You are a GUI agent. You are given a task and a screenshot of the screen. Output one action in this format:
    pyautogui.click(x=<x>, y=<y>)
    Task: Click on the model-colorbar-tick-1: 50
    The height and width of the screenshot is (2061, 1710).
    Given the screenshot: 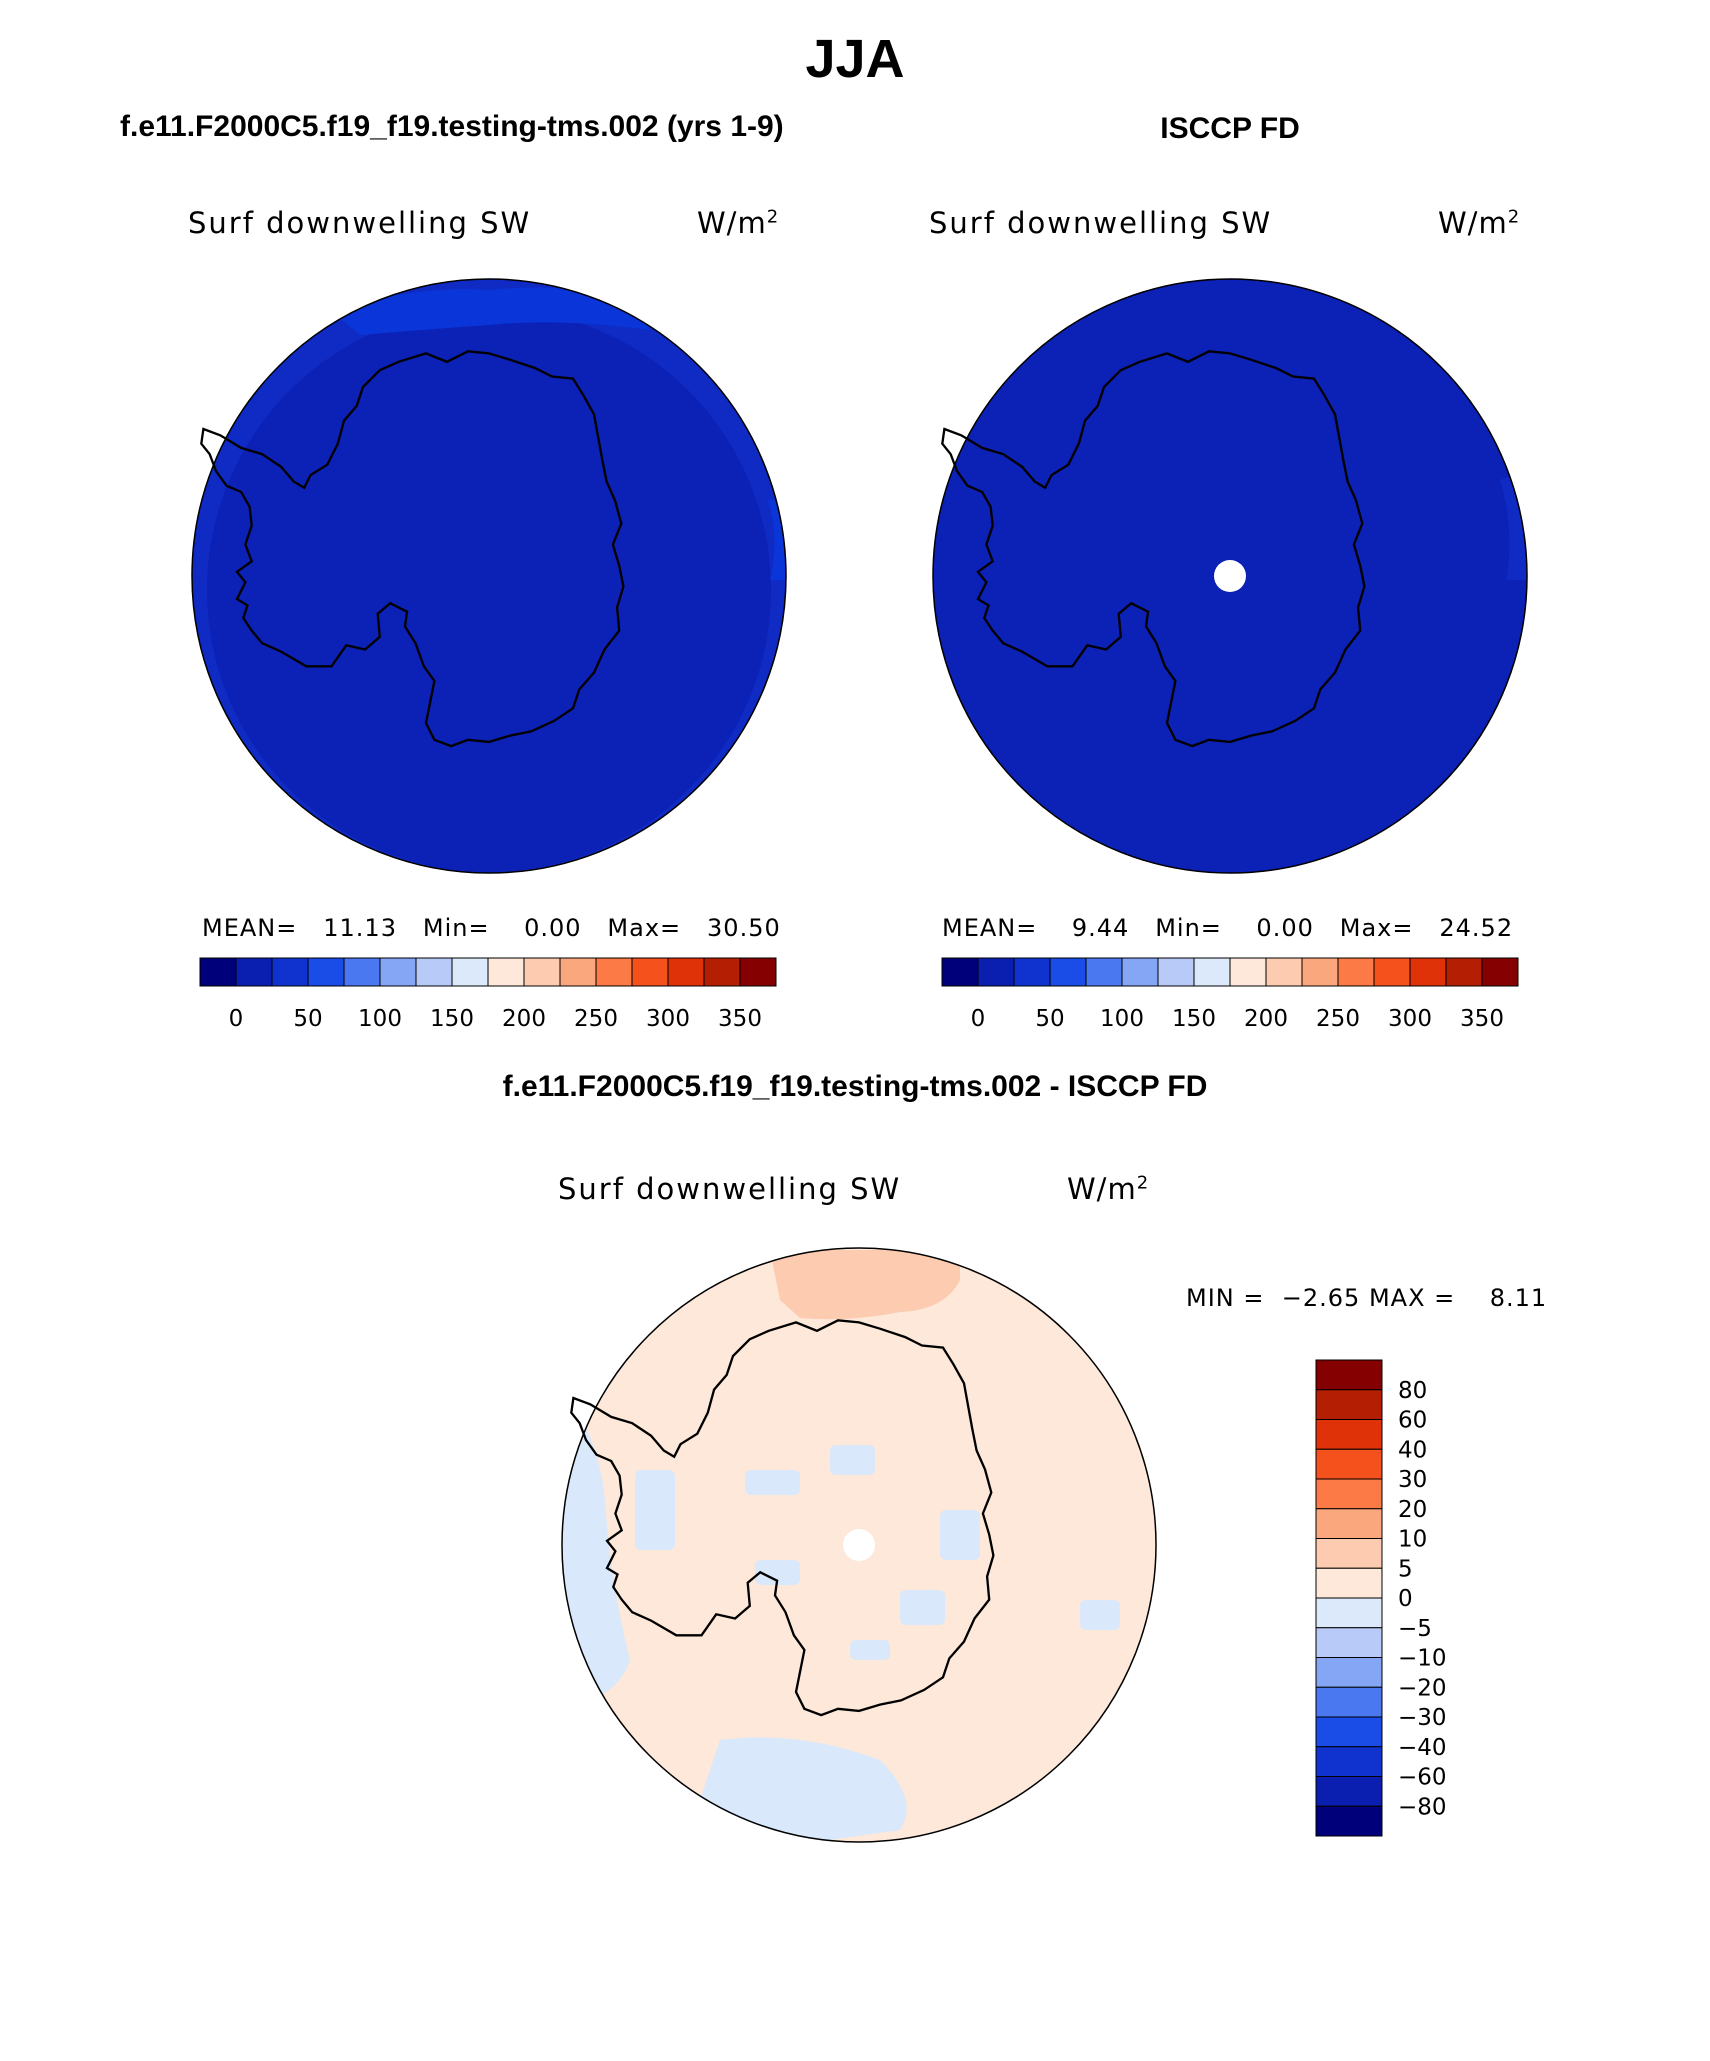 What is the action you would take?
    pyautogui.click(x=307, y=1019)
    